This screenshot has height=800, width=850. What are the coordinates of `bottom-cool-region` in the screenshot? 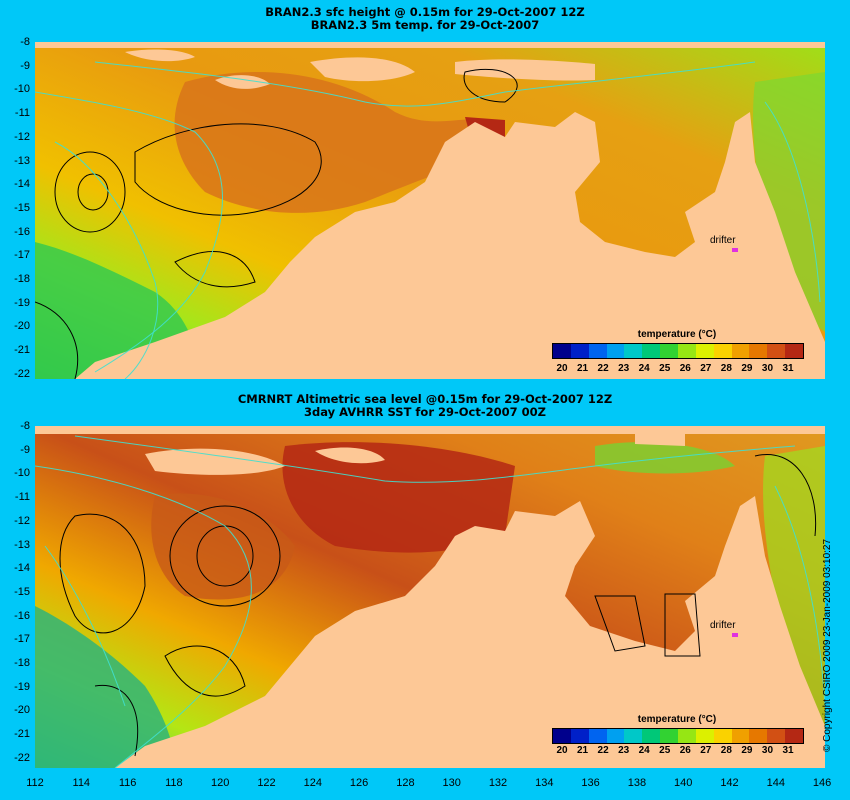 It's located at (105, 687).